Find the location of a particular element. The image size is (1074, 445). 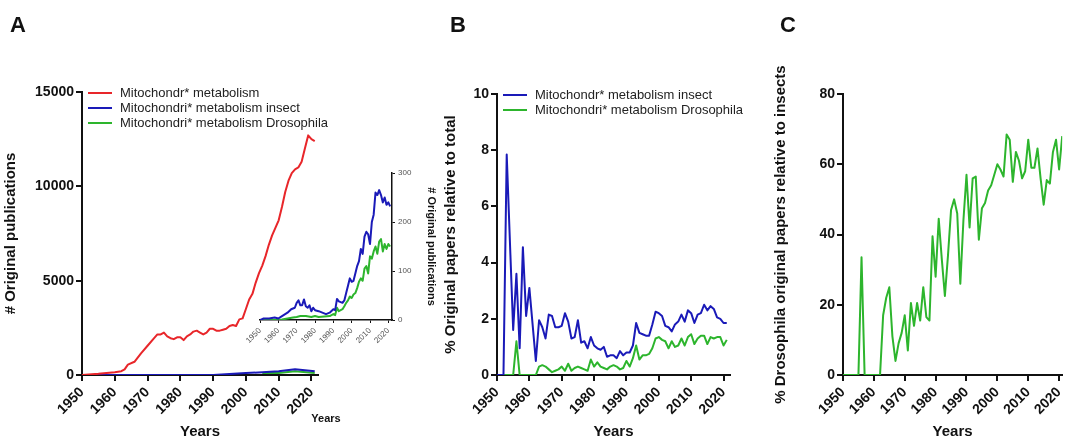

chart-title: C is located at coordinates (788, 25).